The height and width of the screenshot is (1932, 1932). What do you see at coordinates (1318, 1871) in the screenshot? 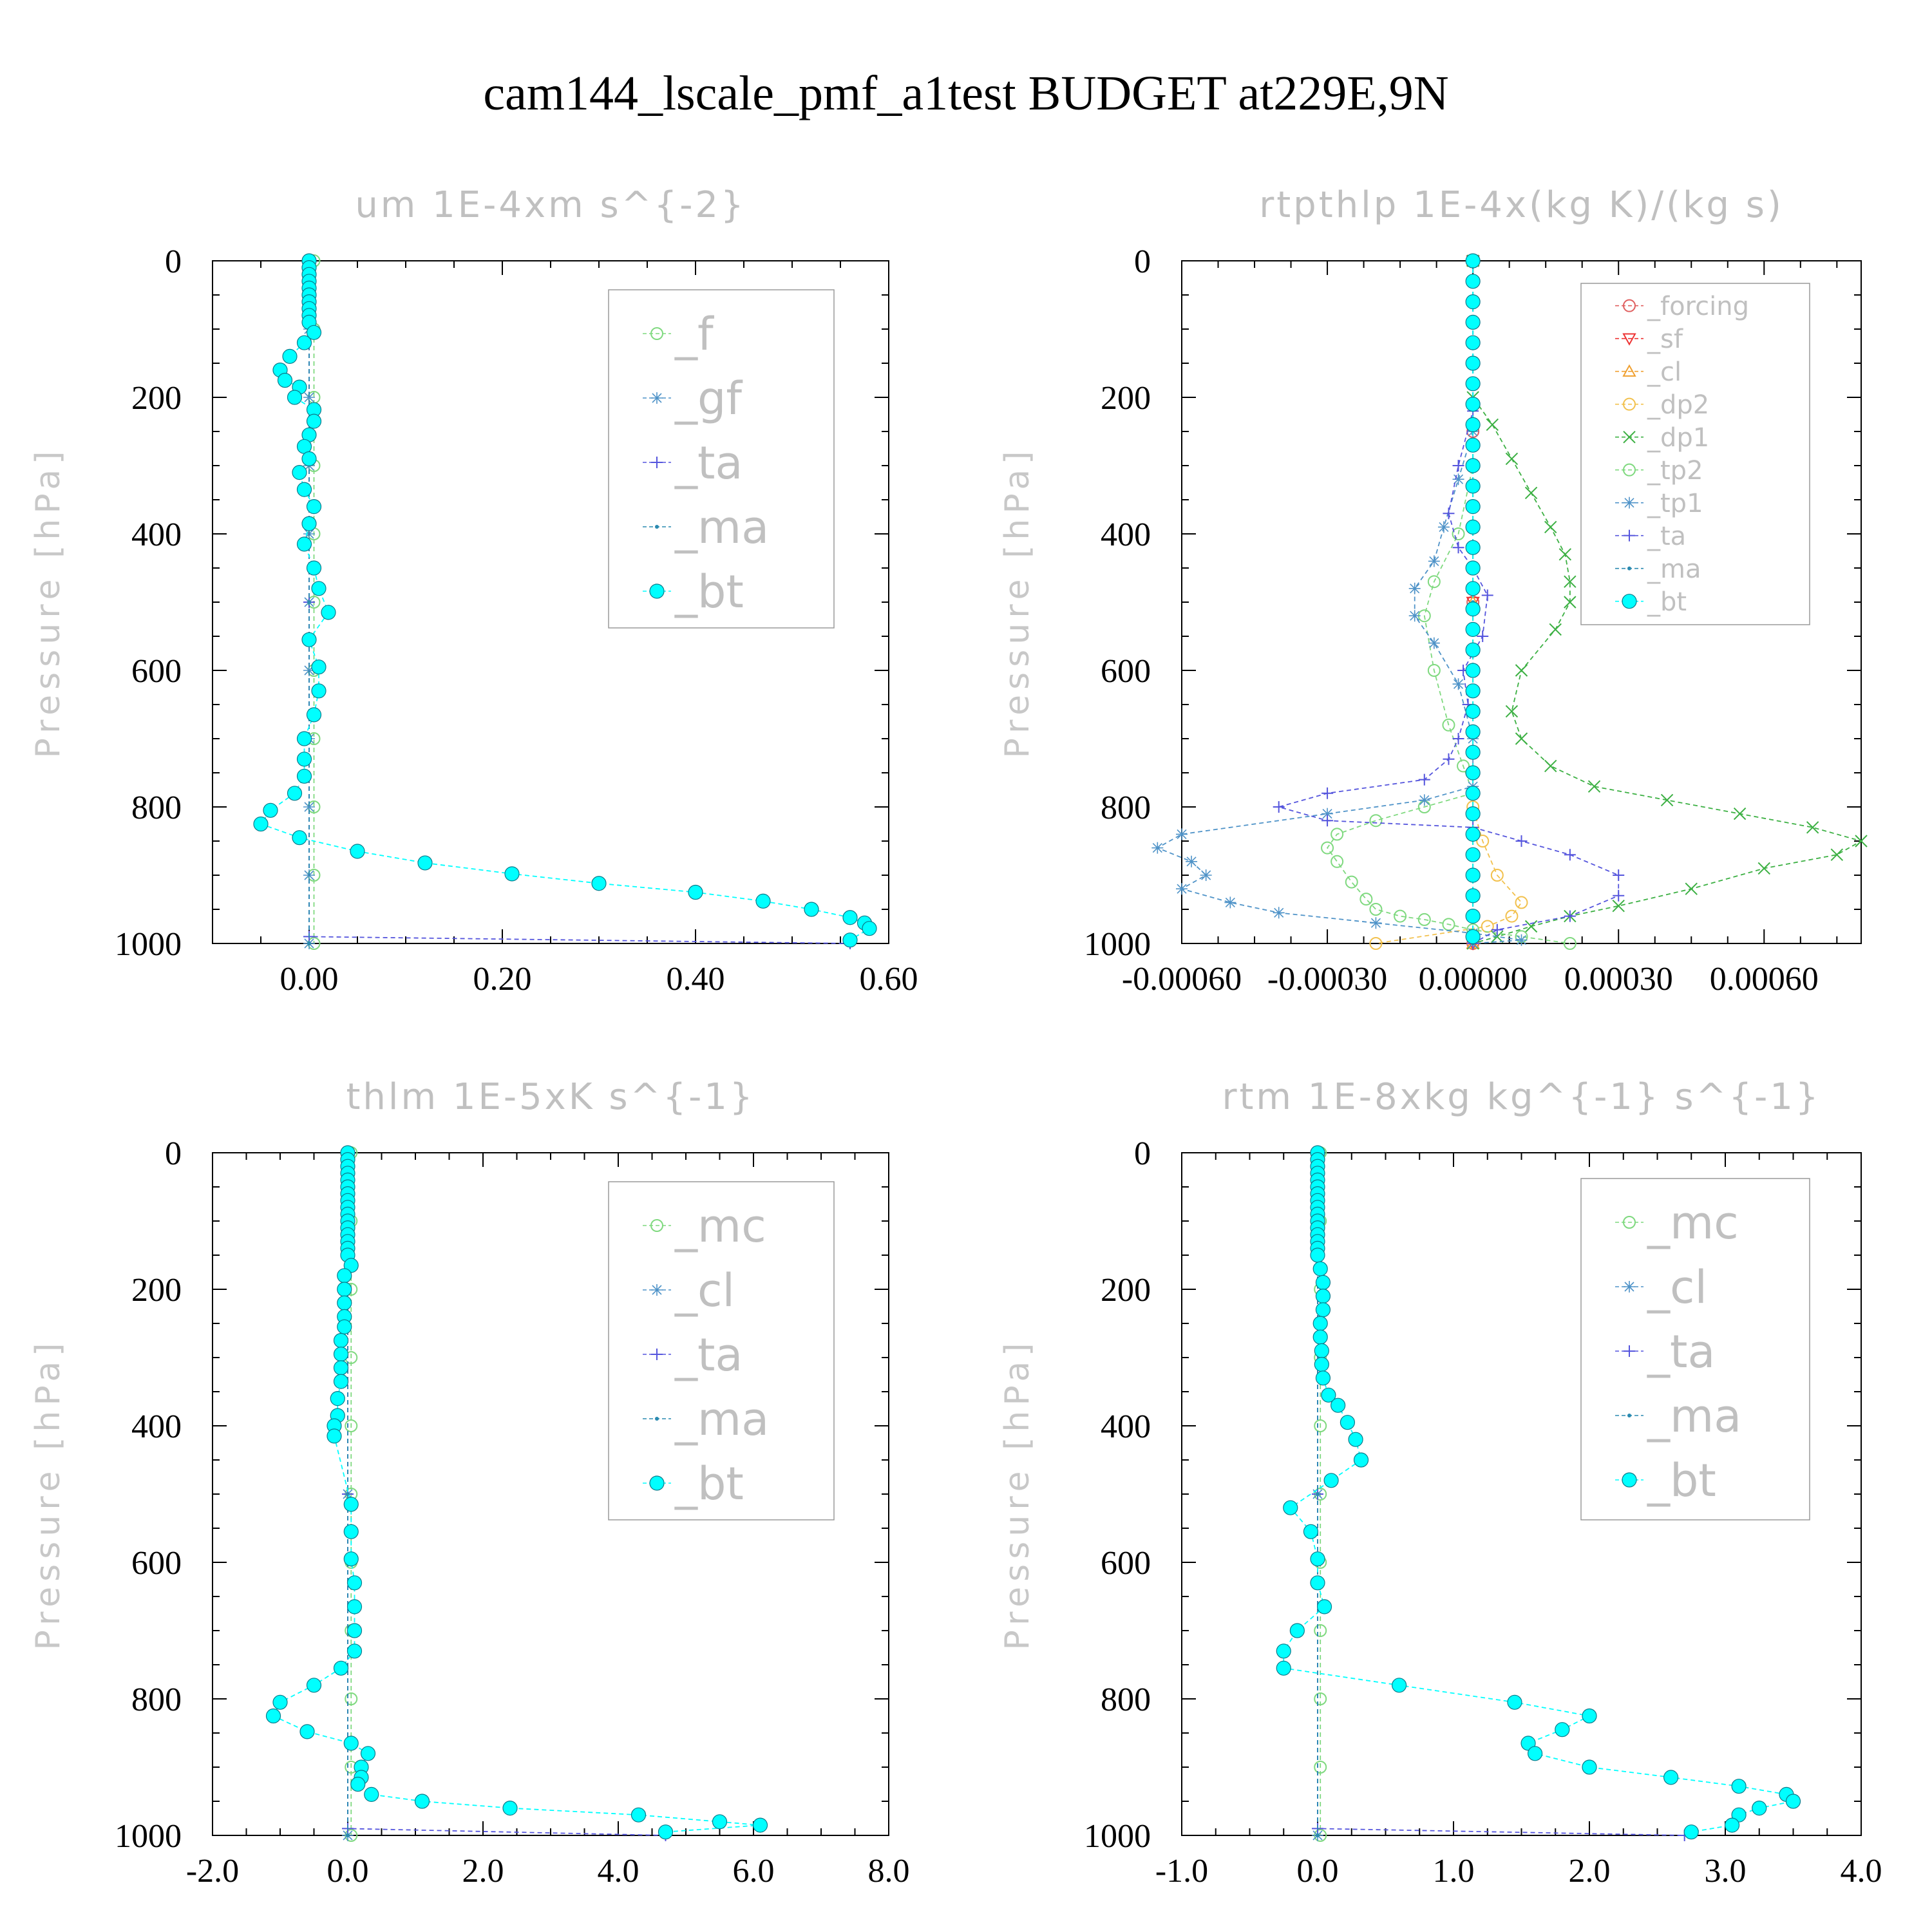
I see `x-tick-label: 0.0` at bounding box center [1318, 1871].